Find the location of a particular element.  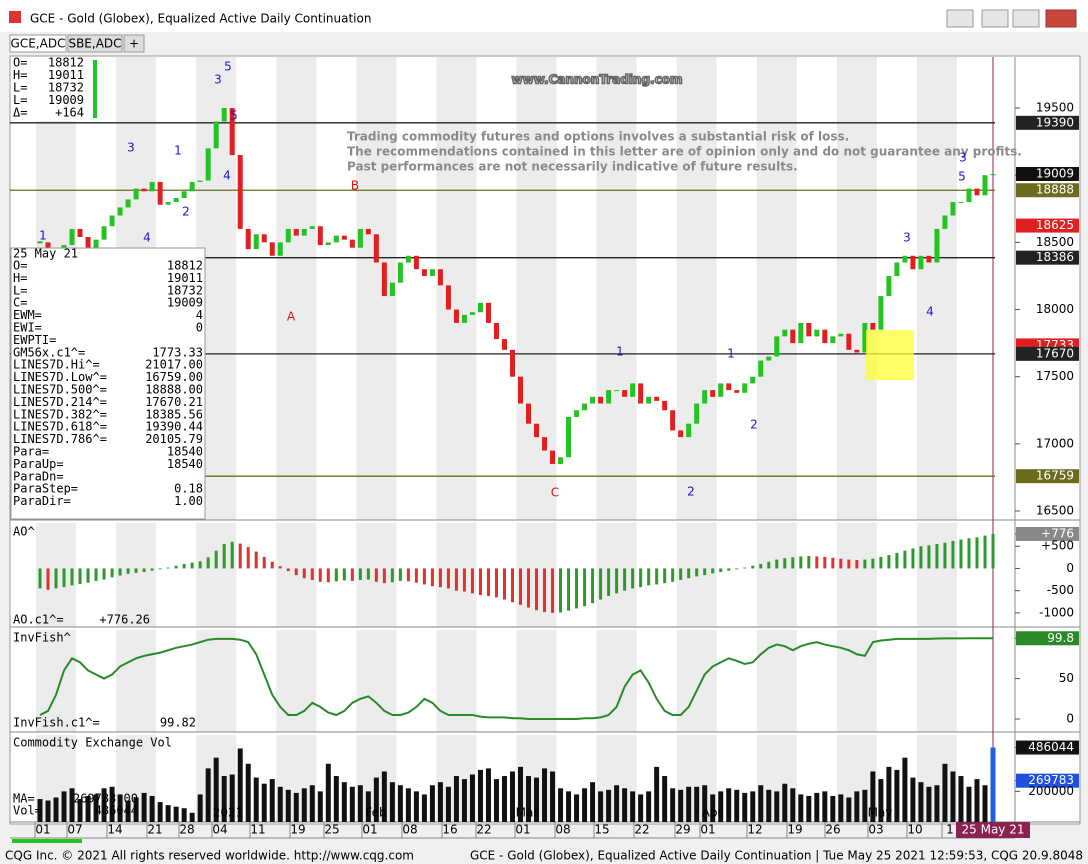

y-tick-label: 0 is located at coordinates (1070, 568).